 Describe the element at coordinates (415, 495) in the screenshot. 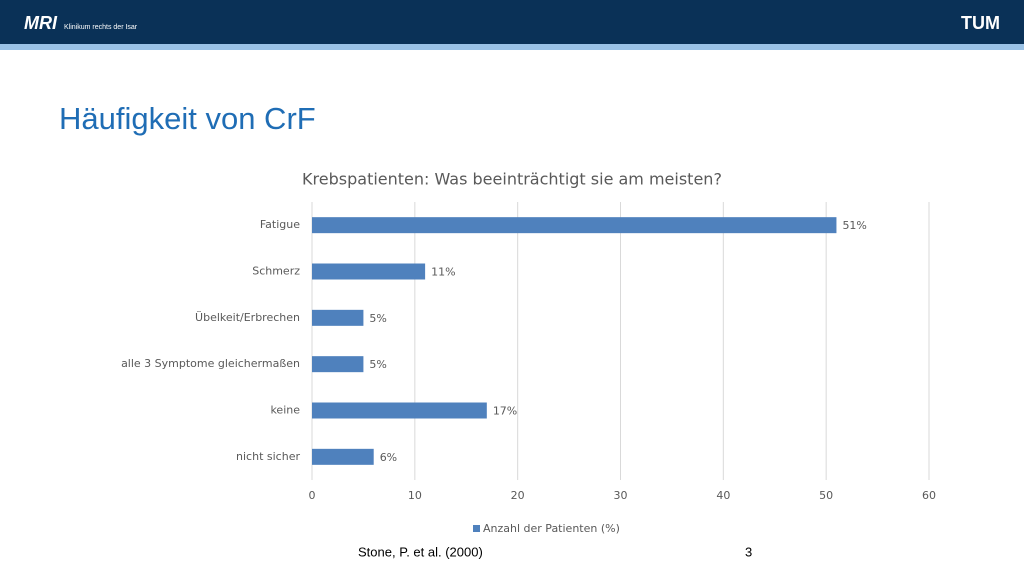

I see `x-tick-label: 10` at that location.